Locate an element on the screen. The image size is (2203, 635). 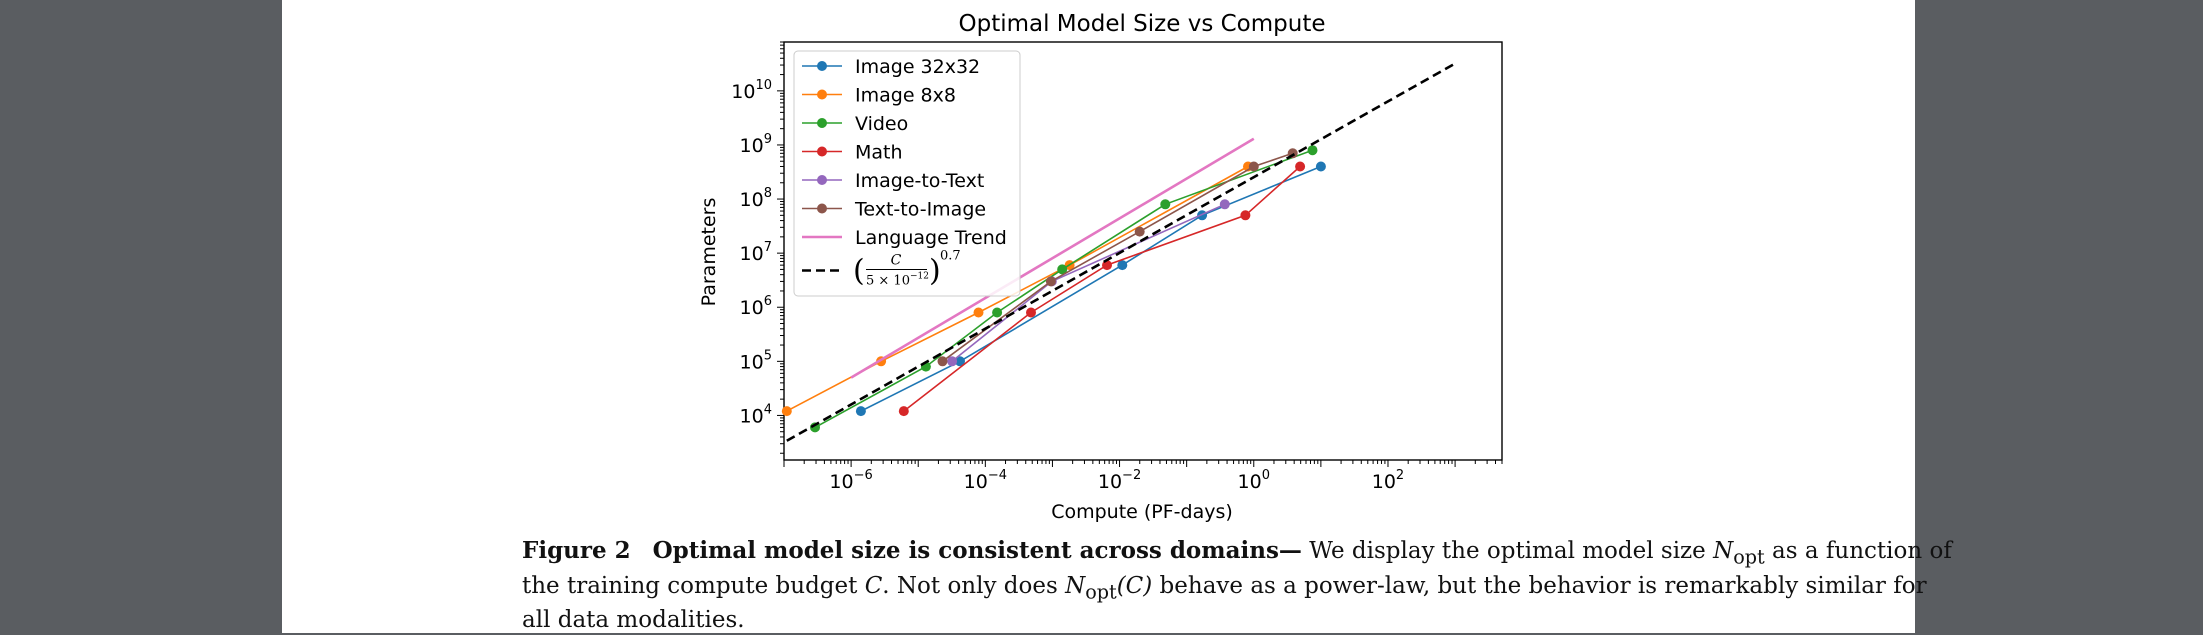
caption-opt-sub-2: opt is located at coordinates (1101, 592).